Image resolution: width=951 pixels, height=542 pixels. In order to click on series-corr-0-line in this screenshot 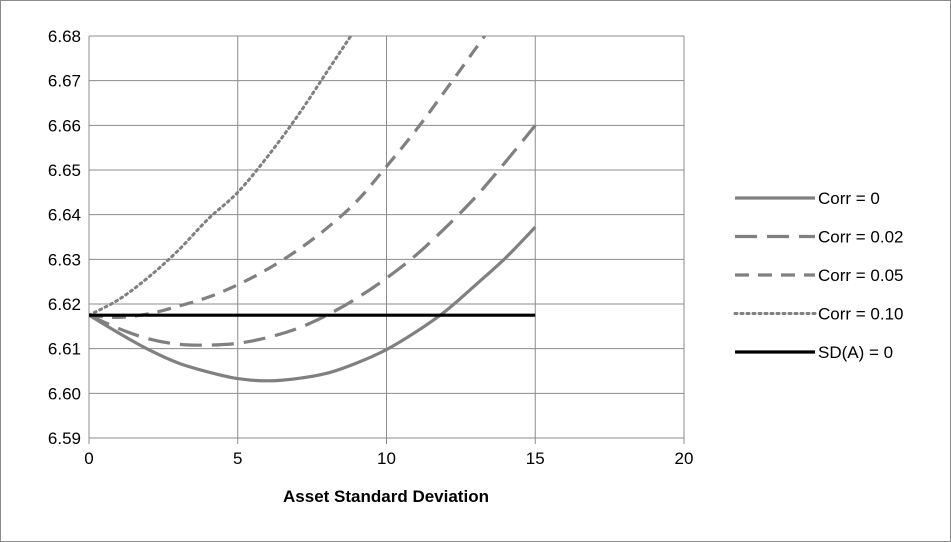, I will do `click(313, 304)`.